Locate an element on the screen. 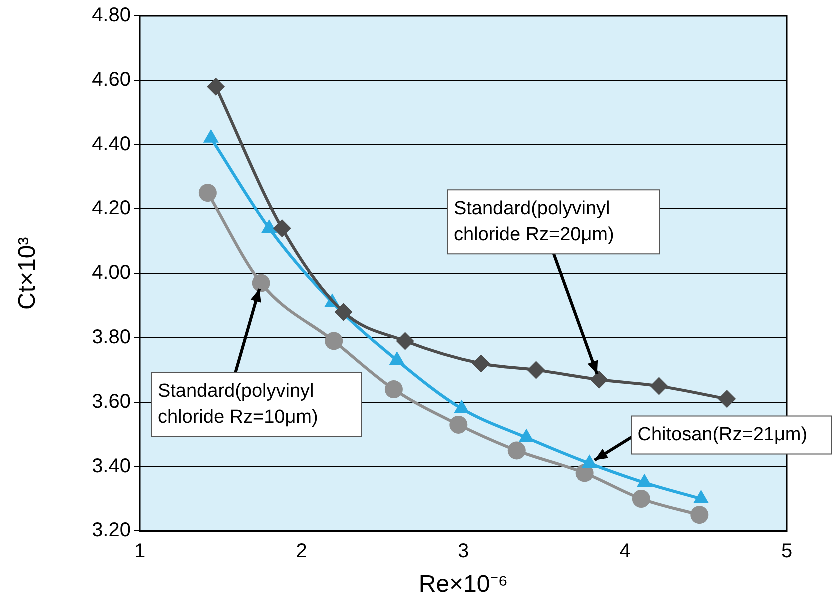  y-tick-label: 4.20 is located at coordinates (111, 209).